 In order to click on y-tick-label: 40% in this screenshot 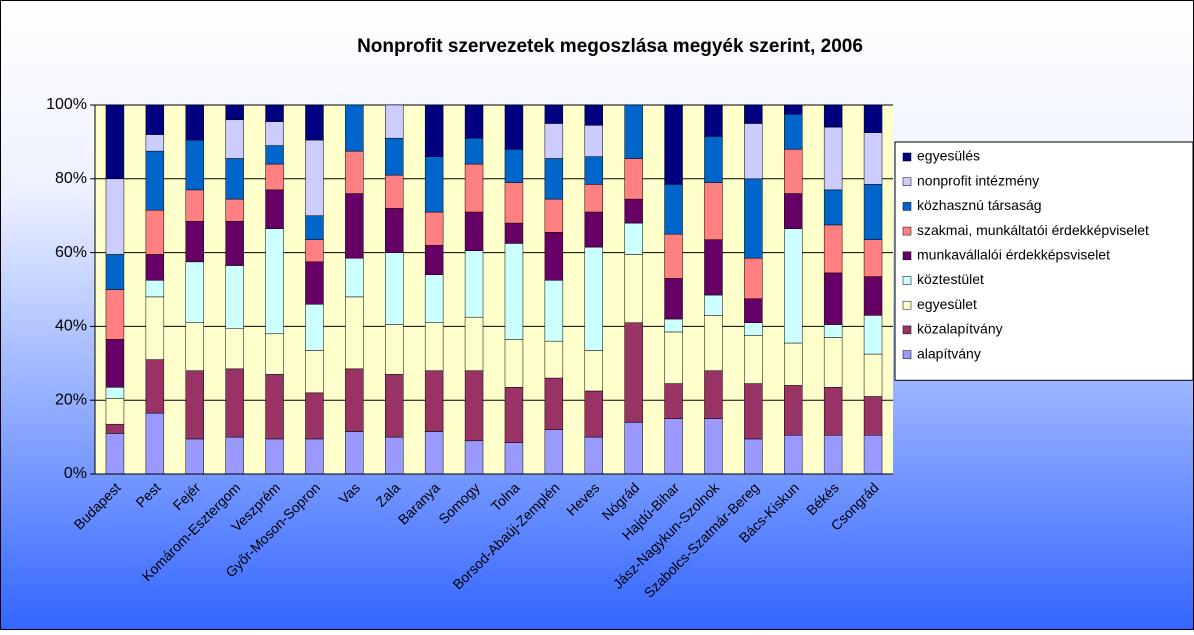, I will do `click(71, 326)`.